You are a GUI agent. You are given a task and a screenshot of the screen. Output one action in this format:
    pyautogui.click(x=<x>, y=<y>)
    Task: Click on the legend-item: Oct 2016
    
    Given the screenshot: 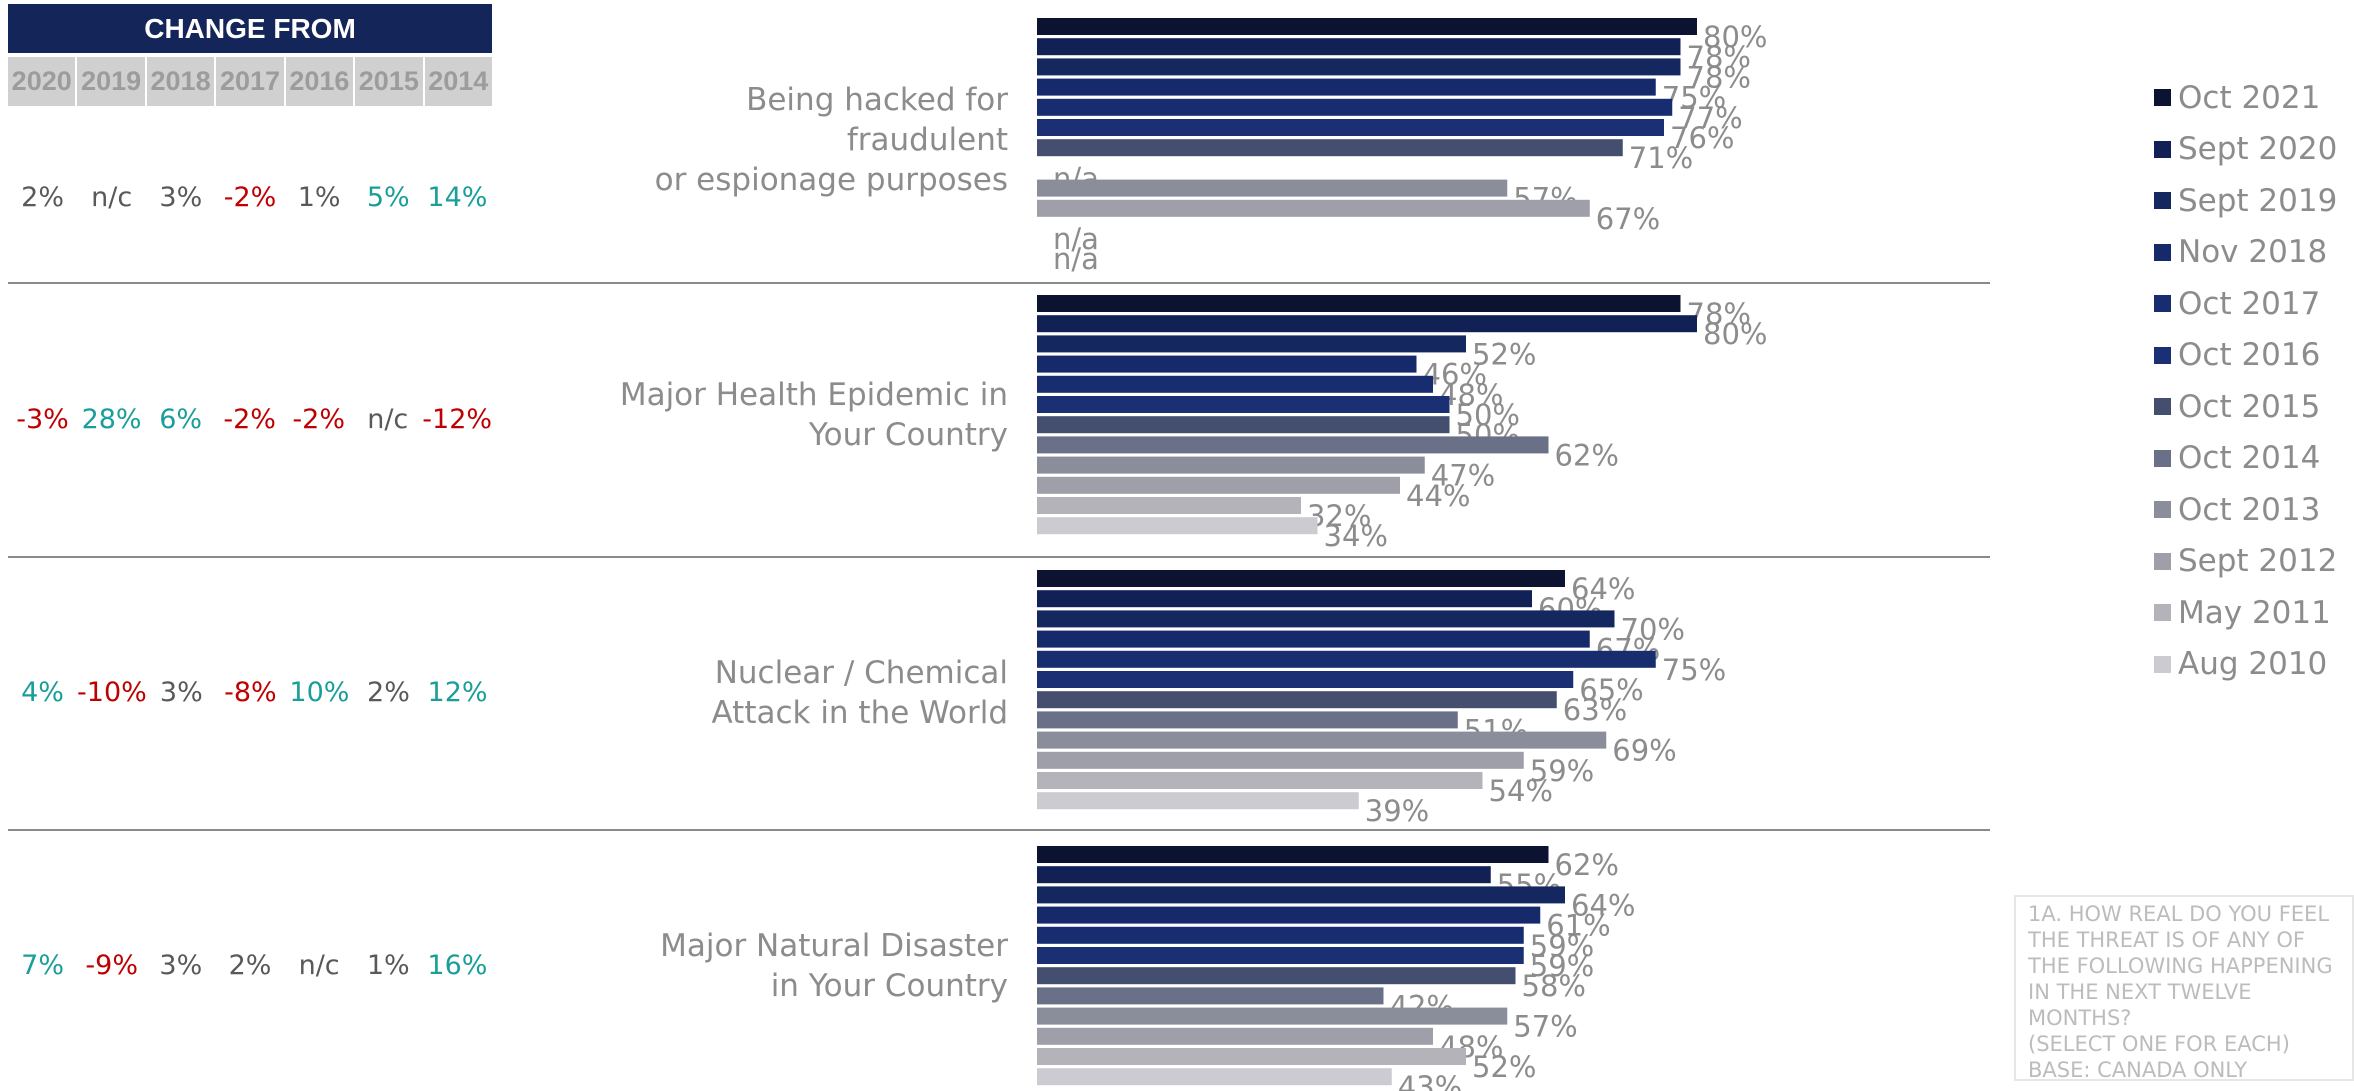 What is the action you would take?
    pyautogui.click(x=2245, y=356)
    